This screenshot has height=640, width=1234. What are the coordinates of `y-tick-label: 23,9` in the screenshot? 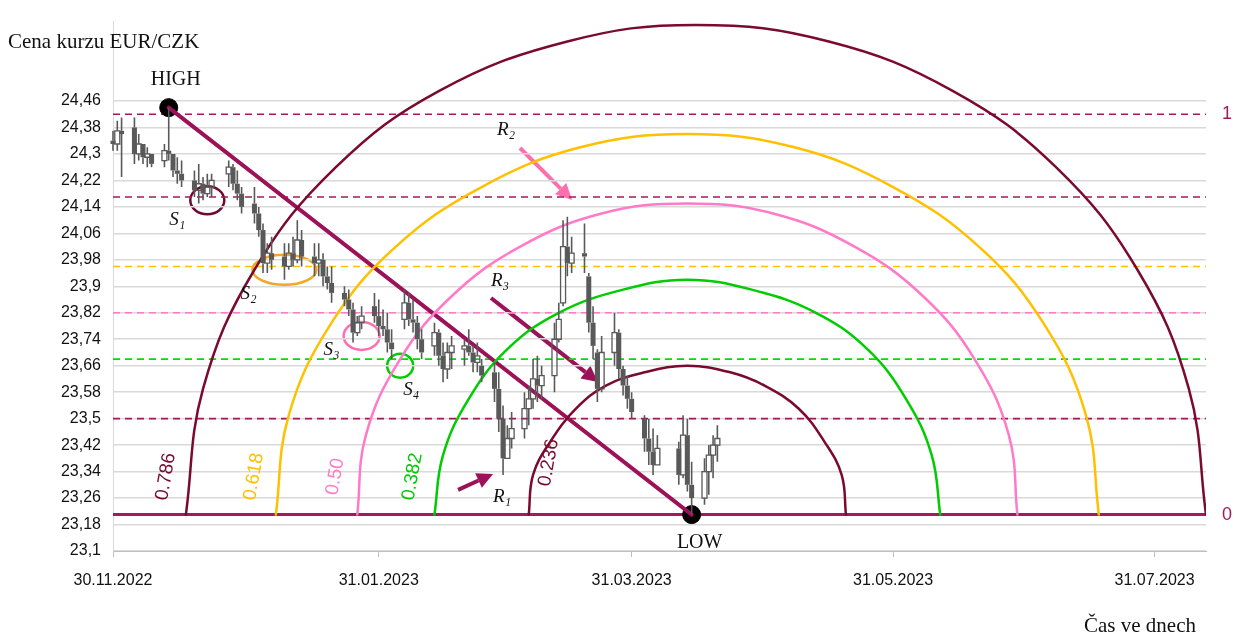 It's located at (85, 285).